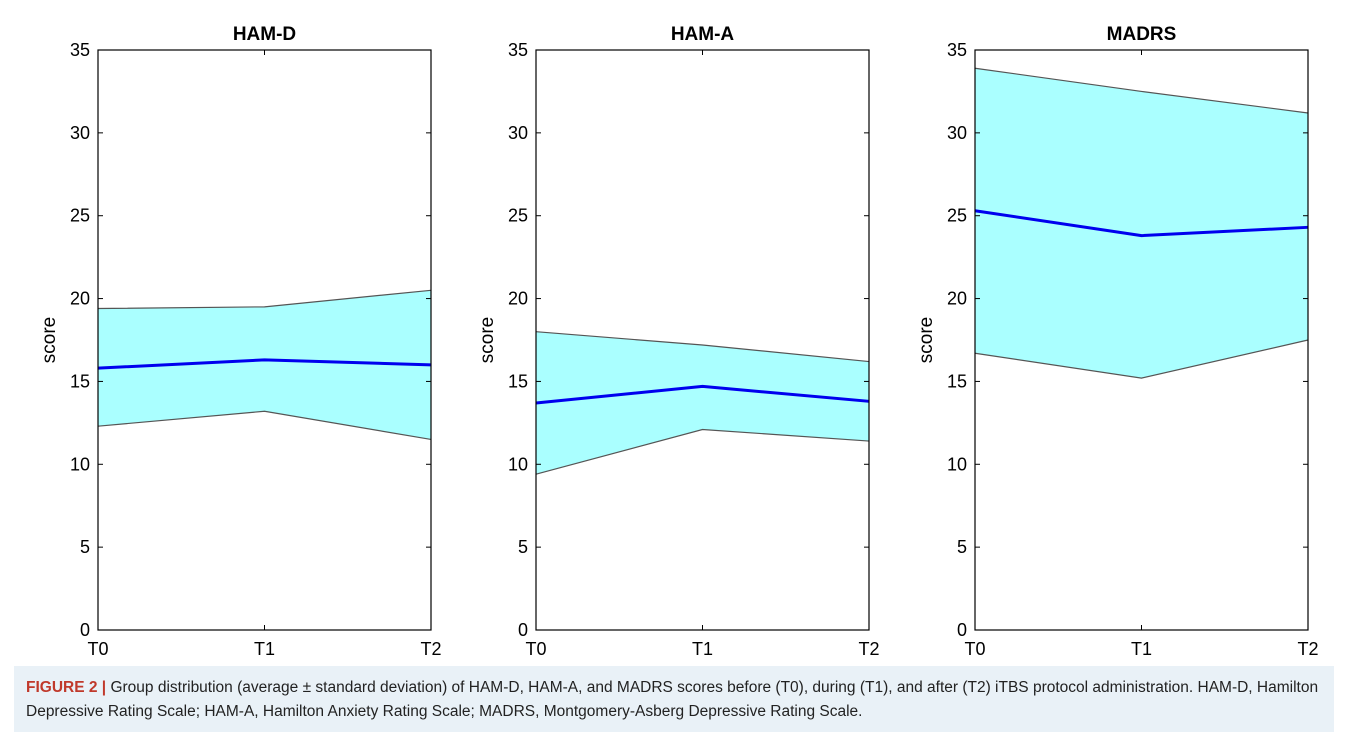 The image size is (1358, 746). What do you see at coordinates (1141, 649) in the screenshot?
I see `madrs-xtick-label-t1: T1` at bounding box center [1141, 649].